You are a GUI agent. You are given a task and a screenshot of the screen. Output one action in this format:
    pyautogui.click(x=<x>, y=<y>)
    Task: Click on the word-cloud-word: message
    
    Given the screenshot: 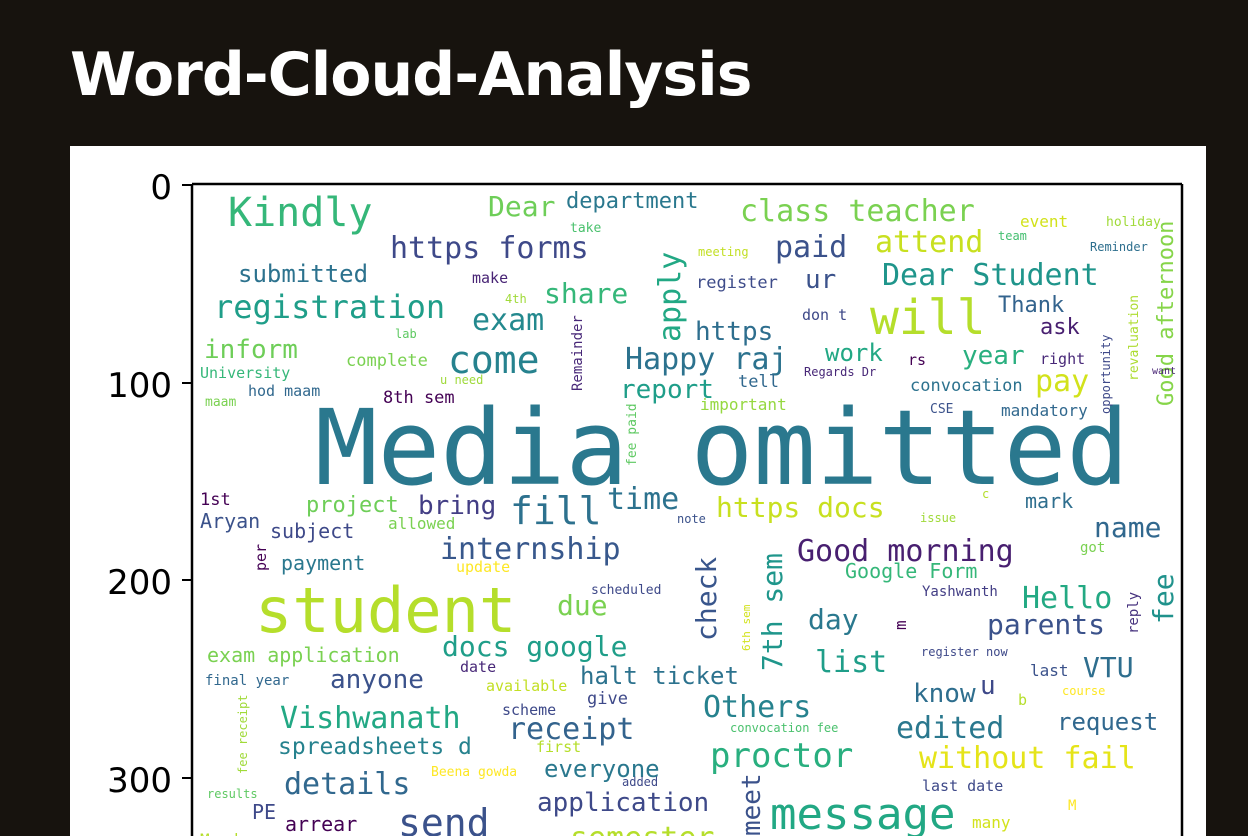 What is the action you would take?
    pyautogui.click(x=862, y=812)
    